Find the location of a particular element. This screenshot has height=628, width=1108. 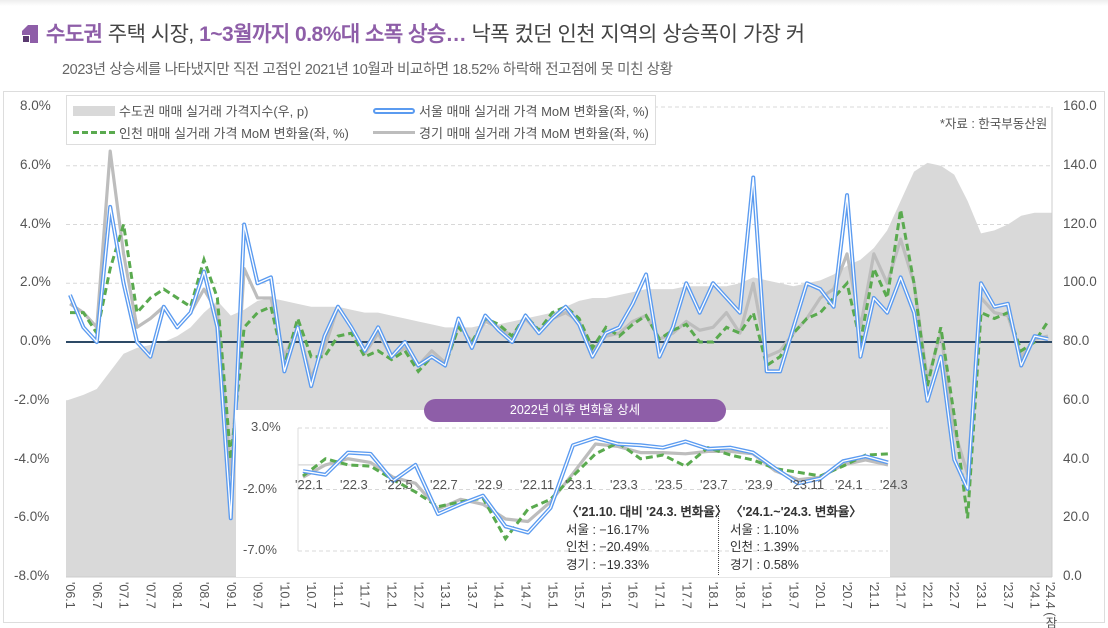

y-left-tick-label: 2.0% is located at coordinates (35, 282).